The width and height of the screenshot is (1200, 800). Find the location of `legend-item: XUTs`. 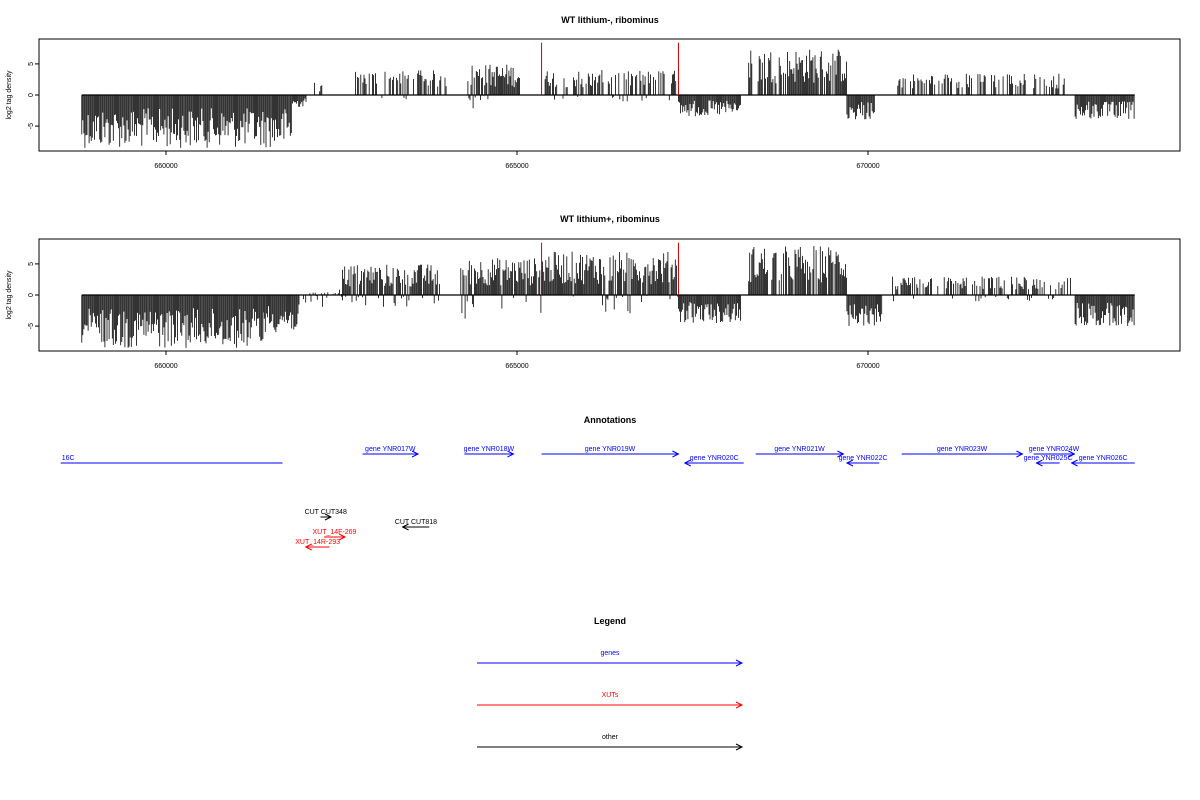

legend-item: XUTs is located at coordinates (610, 700).